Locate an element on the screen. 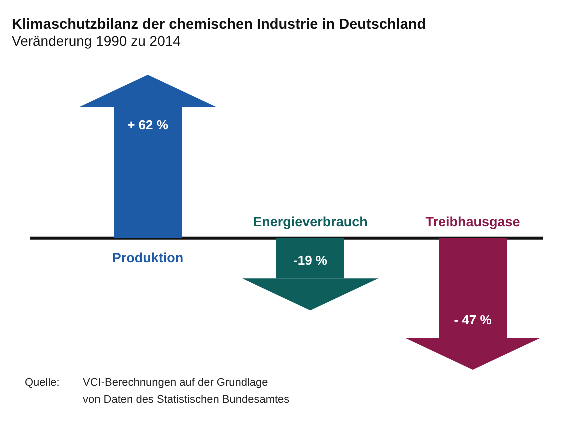 This screenshot has height=434, width=580. text: VCI-Berechnungen auf der Grundlage von Daten des Statistischen Bundesamtes is located at coordinates (186, 391).